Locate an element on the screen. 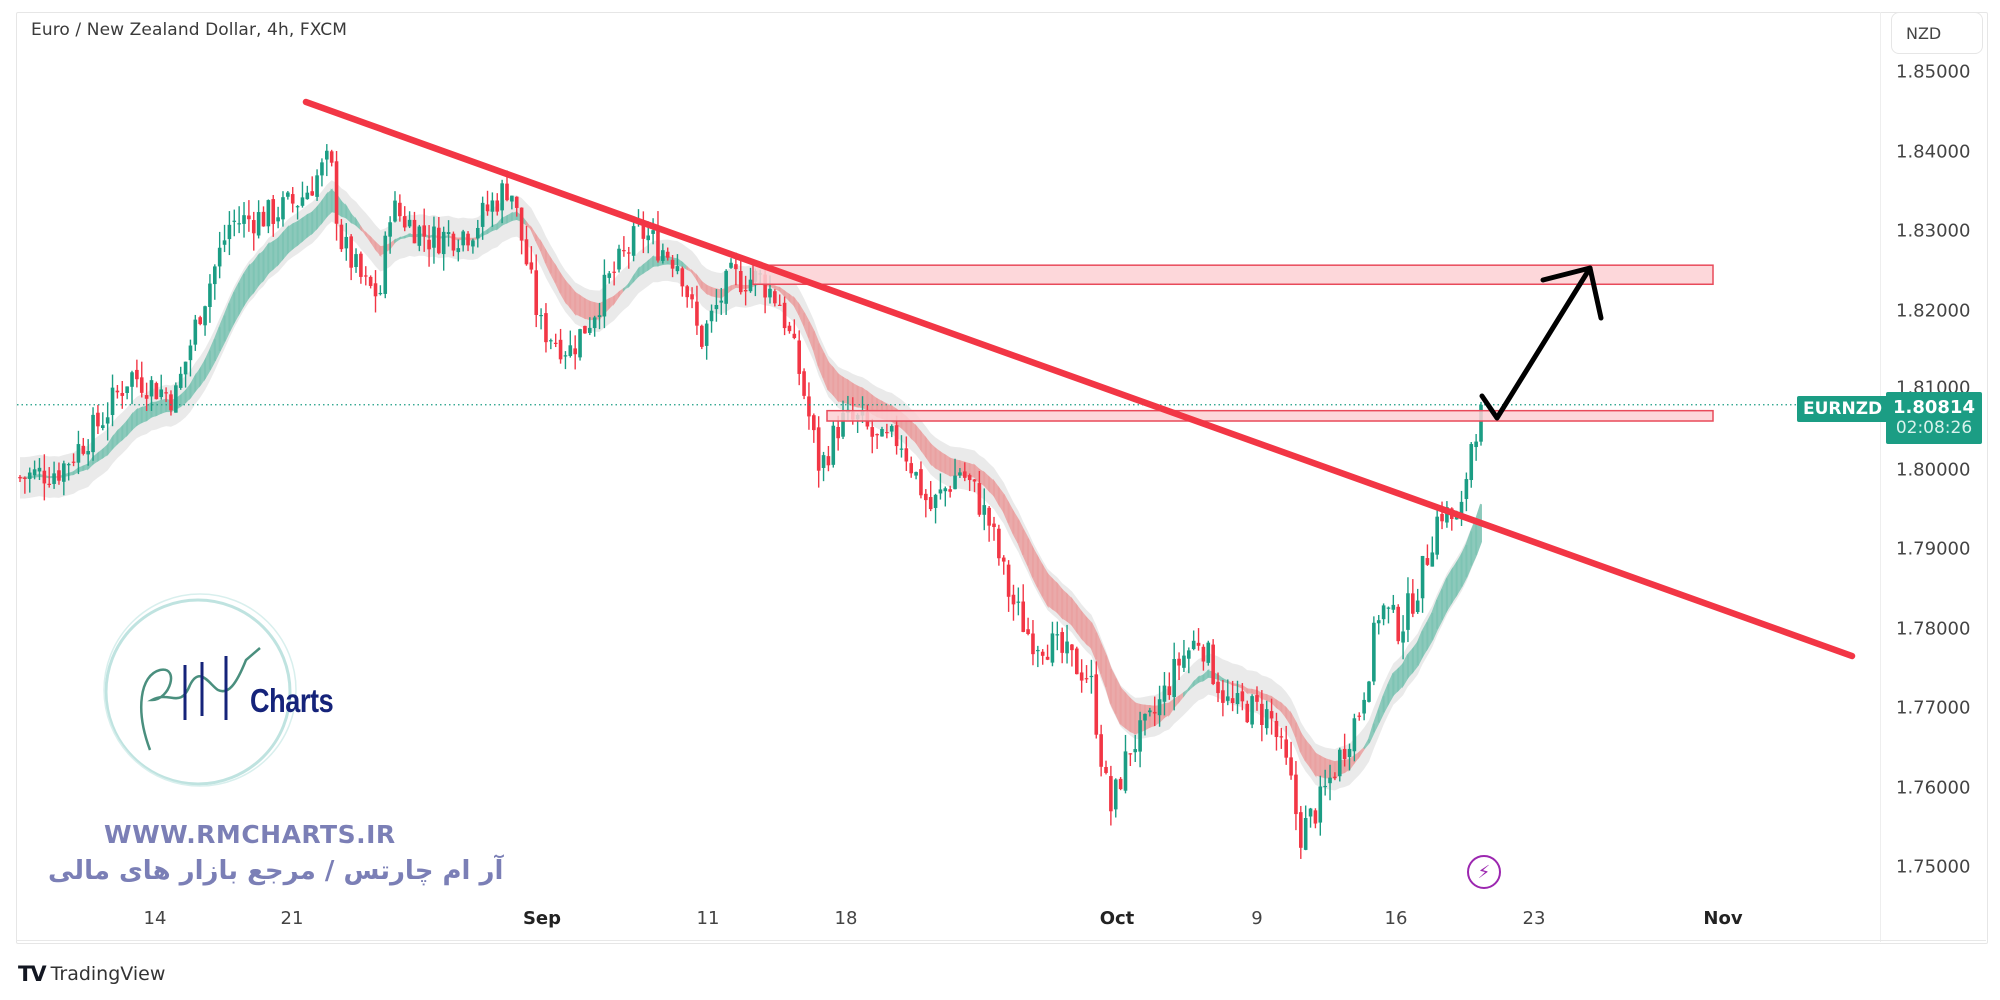 The image size is (2000, 1000). logo-brand-text: Charts is located at coordinates (292, 700).